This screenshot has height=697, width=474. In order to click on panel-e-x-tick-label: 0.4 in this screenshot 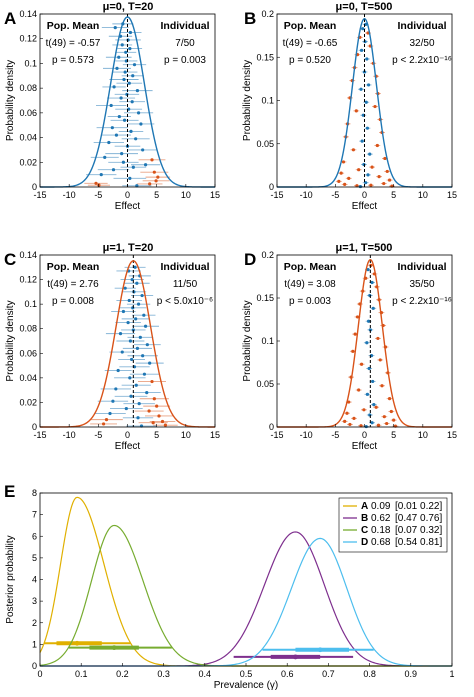, I will do `click(205, 674)`.